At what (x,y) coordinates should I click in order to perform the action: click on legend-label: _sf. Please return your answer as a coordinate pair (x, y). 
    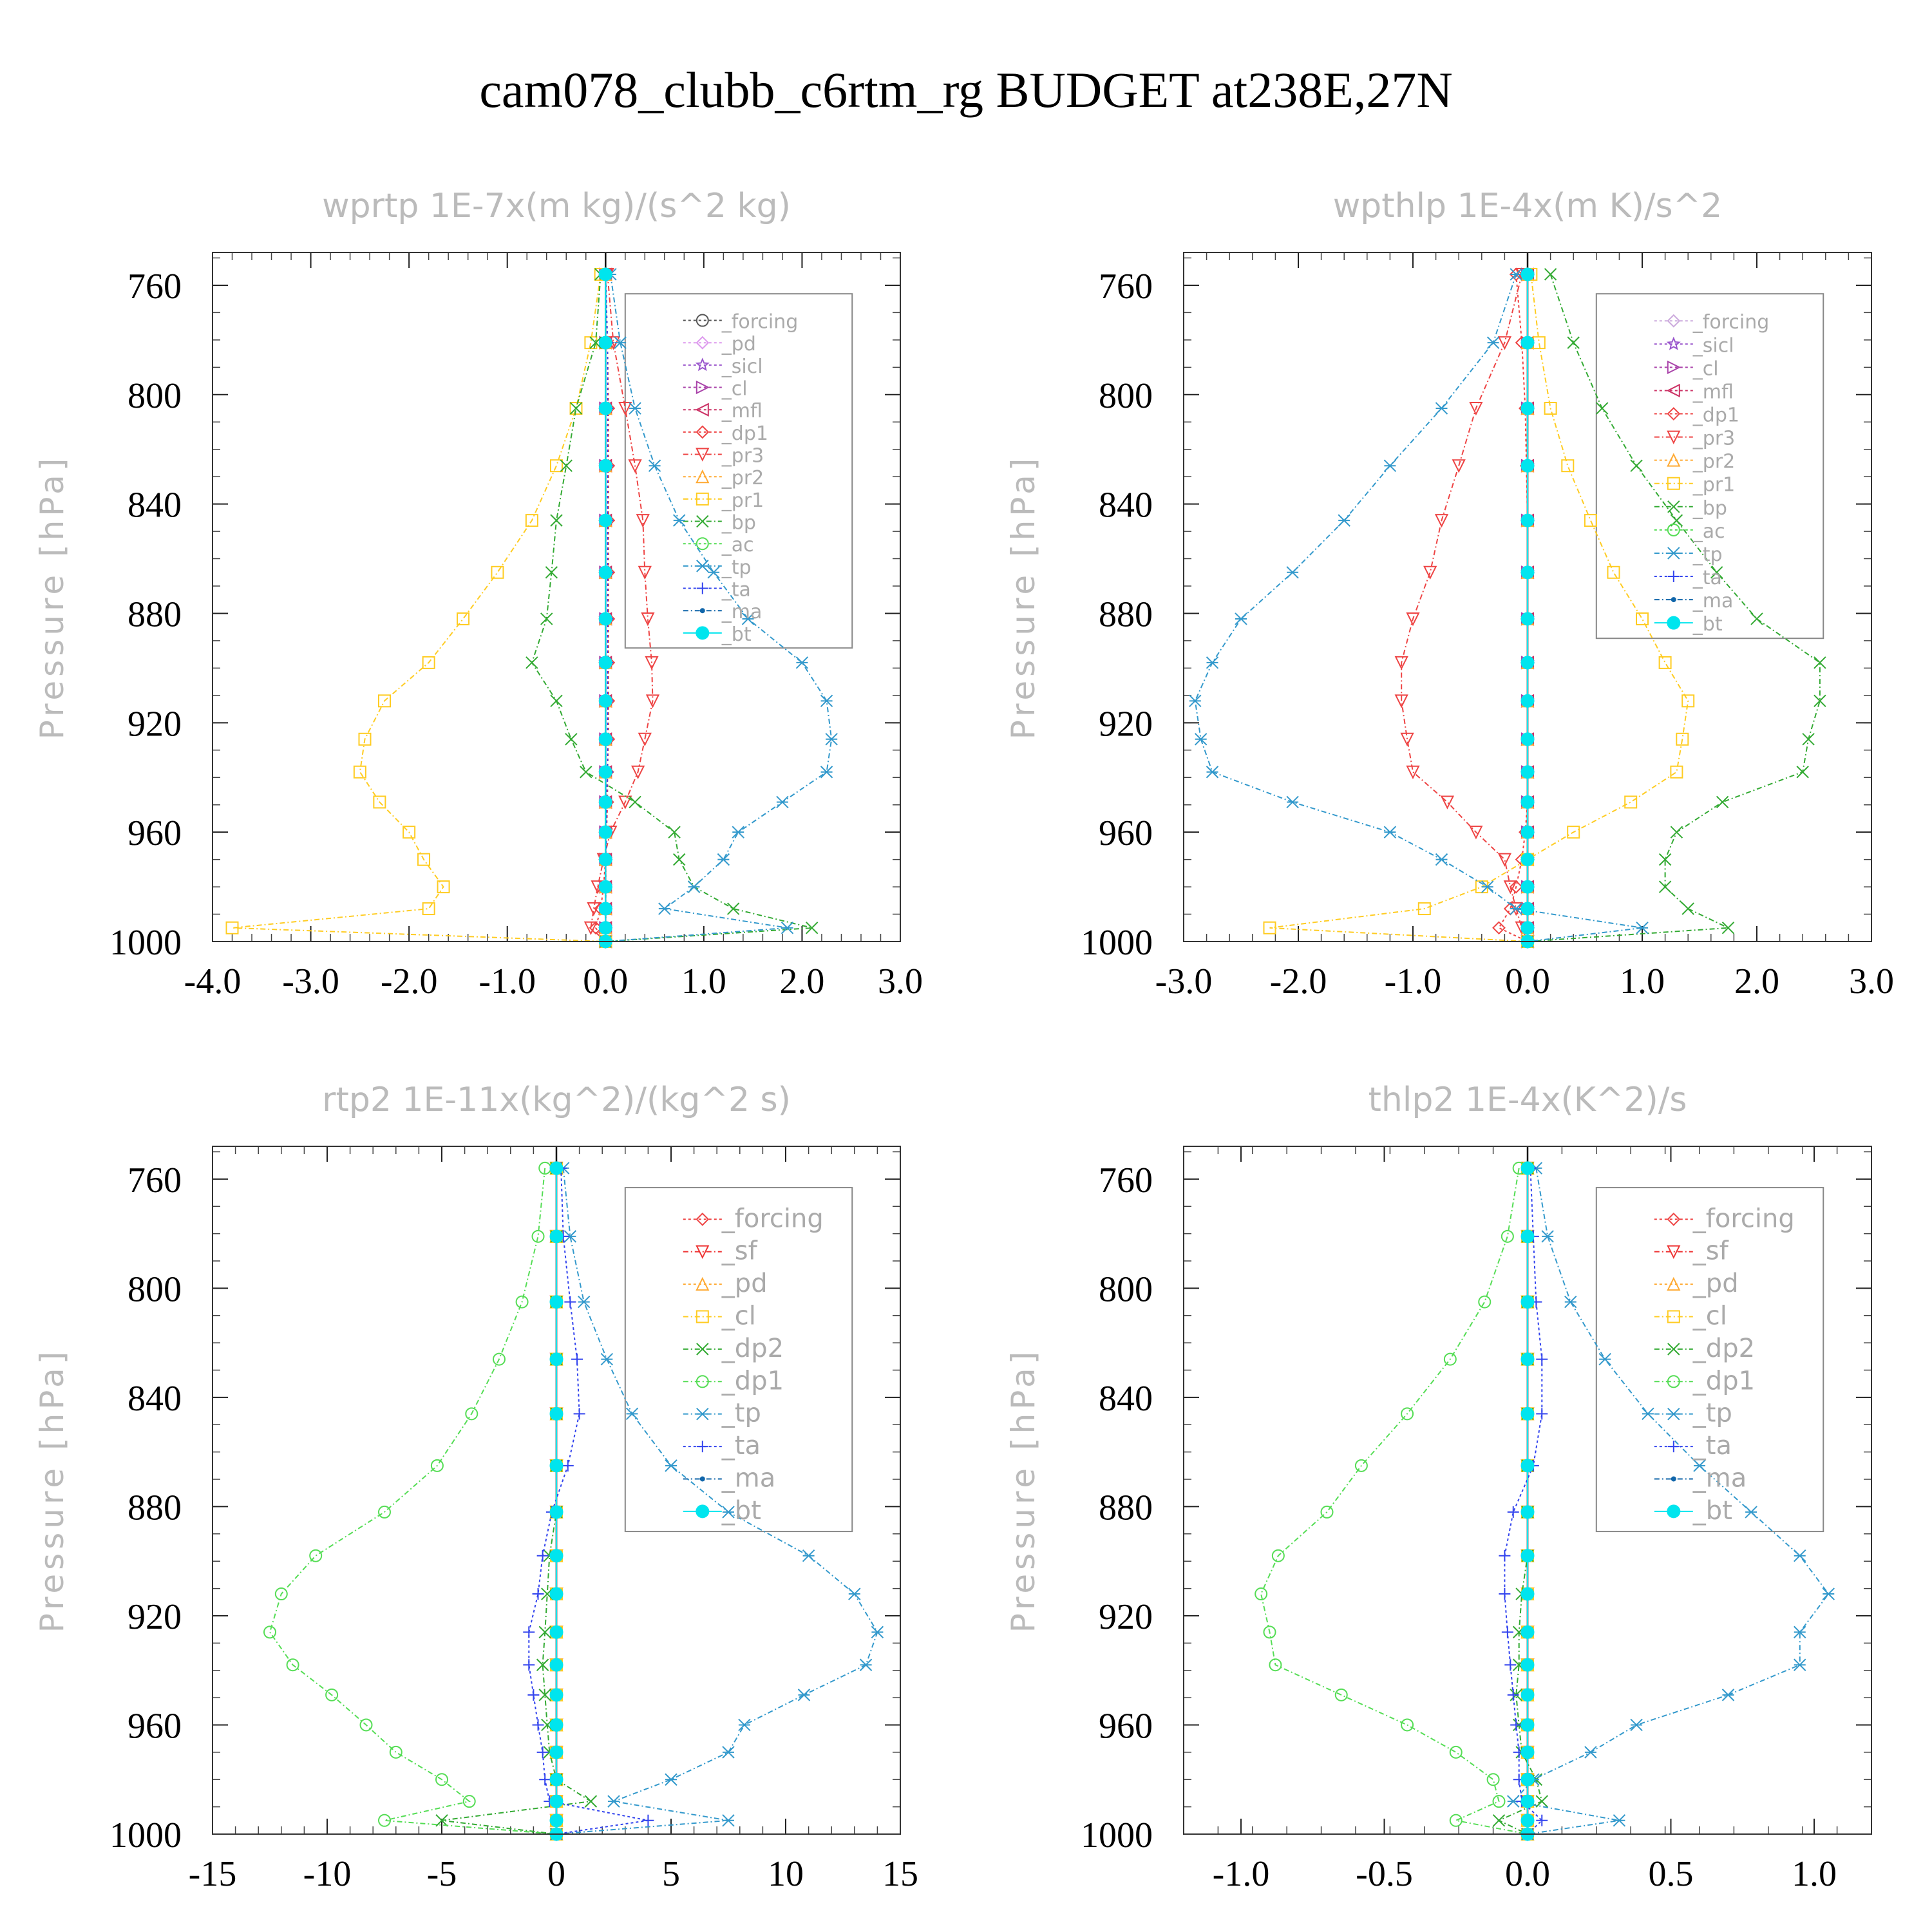
    Looking at the image, I should click on (740, 1251).